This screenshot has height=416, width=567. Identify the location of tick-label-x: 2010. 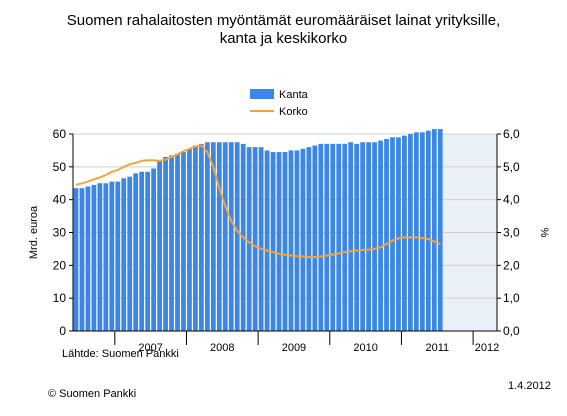
(365, 348).